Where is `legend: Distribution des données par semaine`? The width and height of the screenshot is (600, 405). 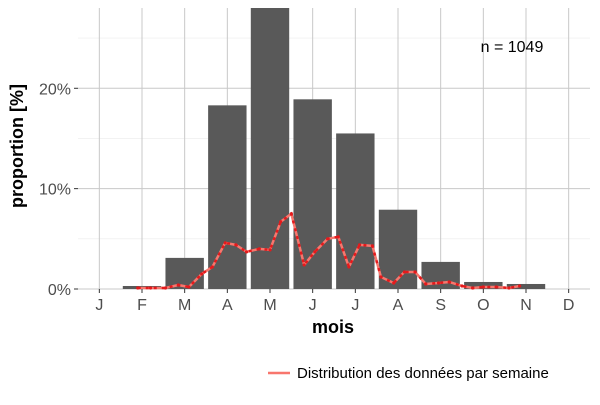
legend: Distribution des données par semaine is located at coordinates (408, 373).